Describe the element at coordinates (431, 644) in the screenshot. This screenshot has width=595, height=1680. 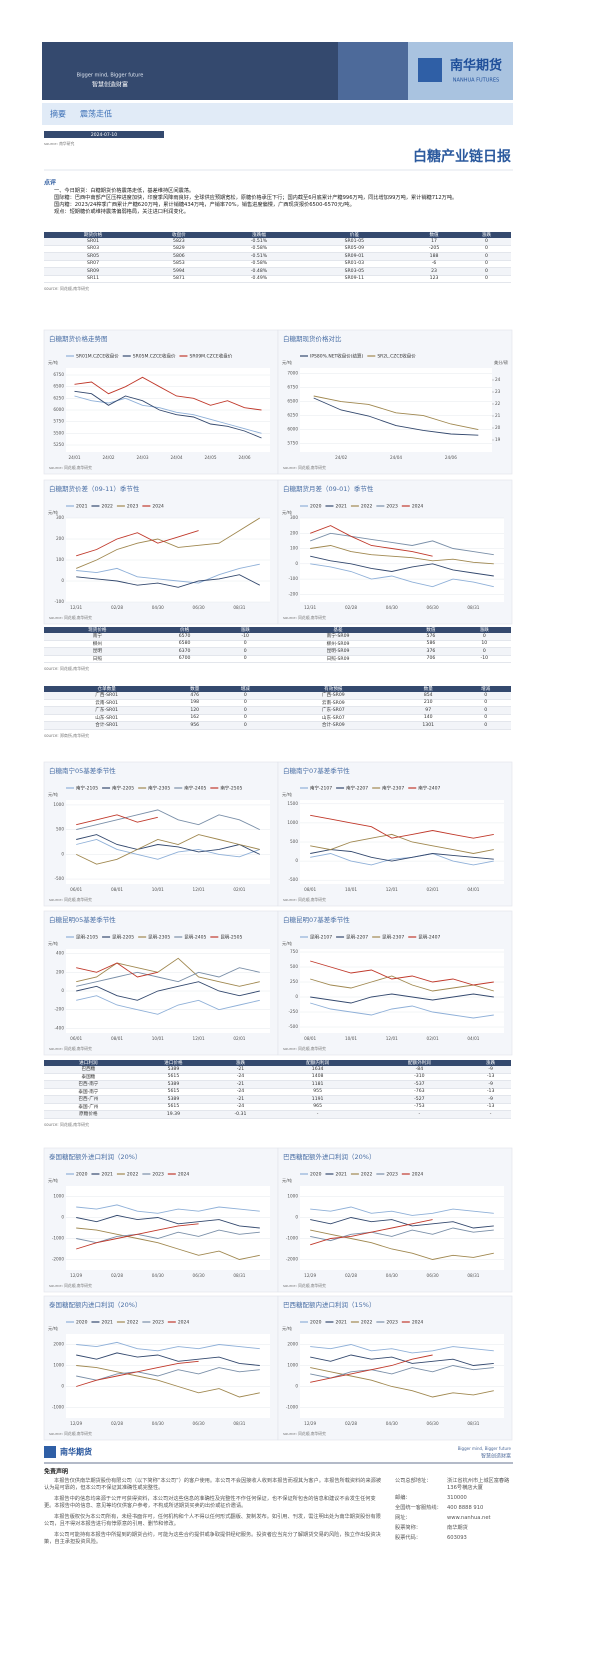
I see `cell: 586` at that location.